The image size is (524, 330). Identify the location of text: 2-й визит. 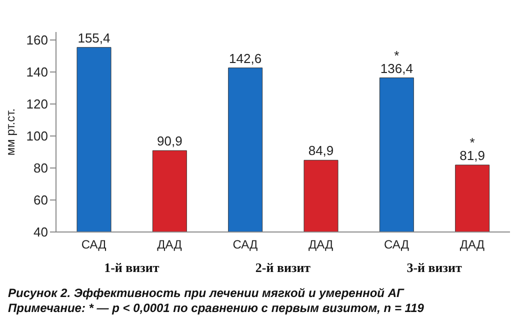
(283, 268).